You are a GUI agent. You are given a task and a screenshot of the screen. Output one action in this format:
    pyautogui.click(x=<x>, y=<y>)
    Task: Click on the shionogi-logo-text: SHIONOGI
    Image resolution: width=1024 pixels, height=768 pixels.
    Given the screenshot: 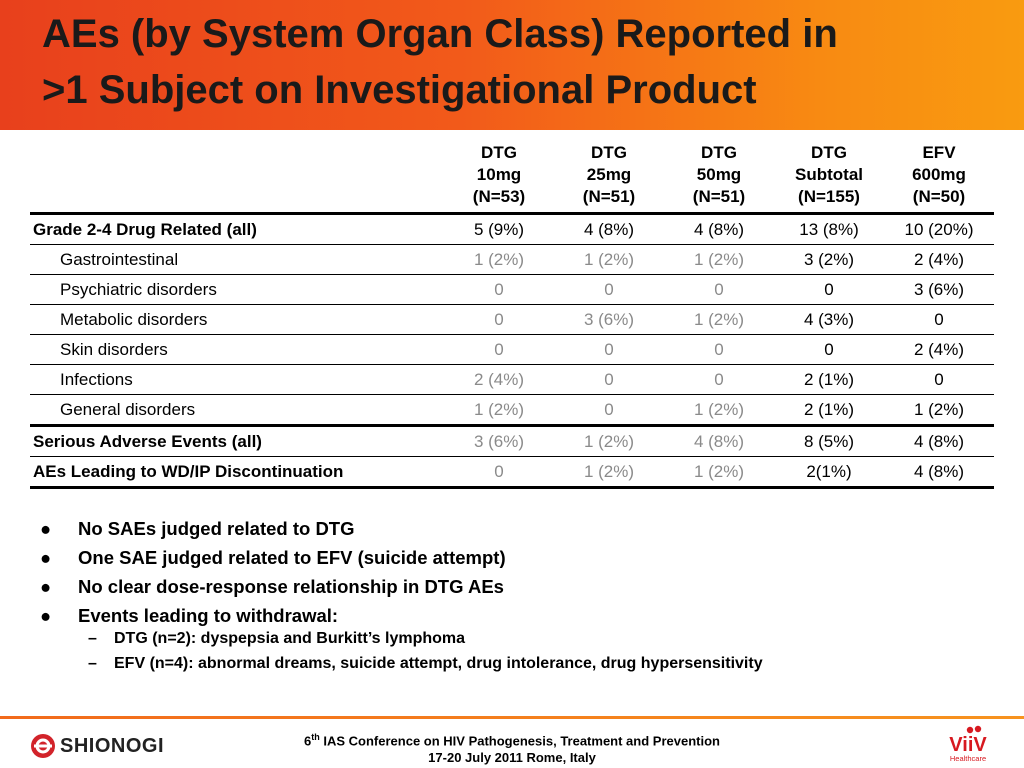 What is the action you would take?
    pyautogui.click(x=112, y=745)
    